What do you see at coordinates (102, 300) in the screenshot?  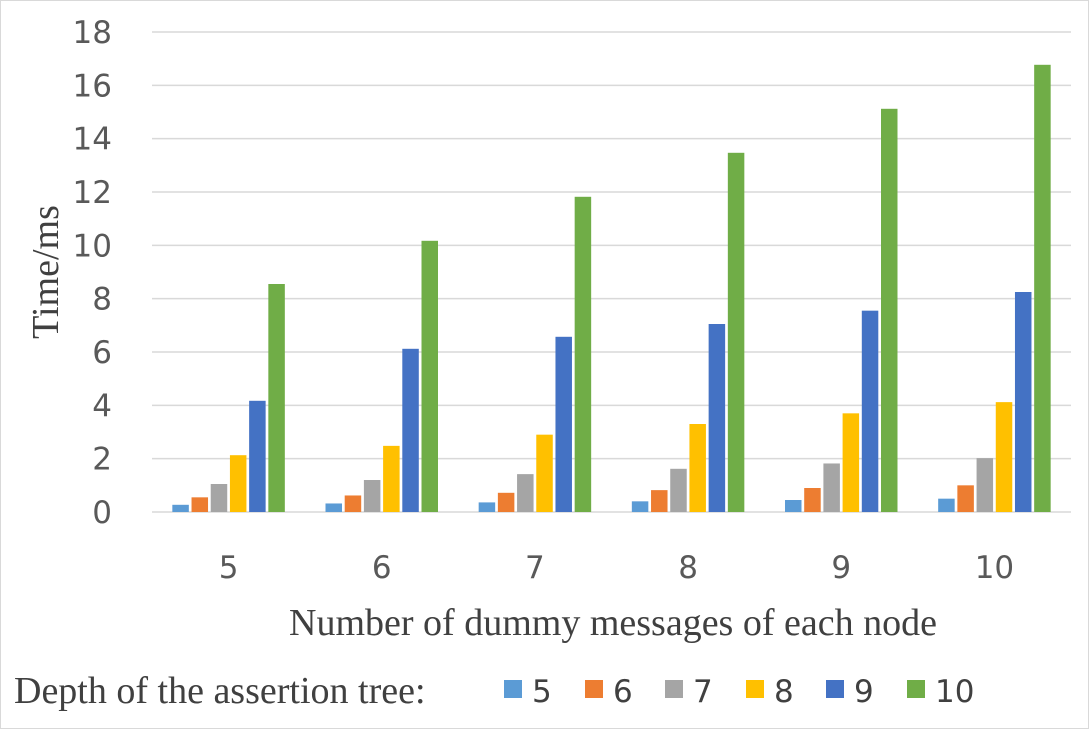 I see `y-tick-label: 8` at bounding box center [102, 300].